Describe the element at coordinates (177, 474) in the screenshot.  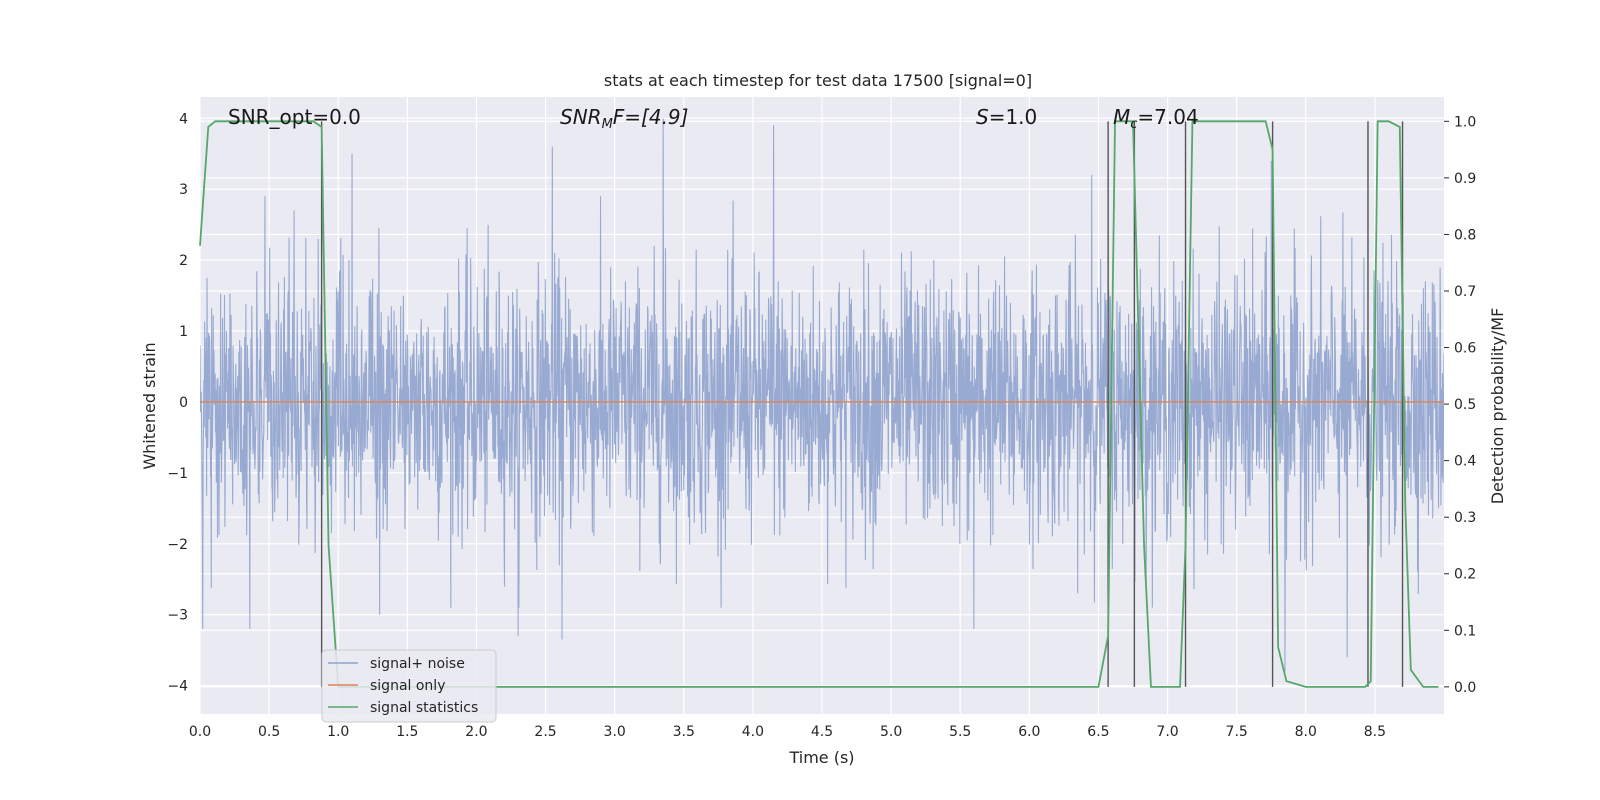
I see `y-tick-label: −1` at that location.